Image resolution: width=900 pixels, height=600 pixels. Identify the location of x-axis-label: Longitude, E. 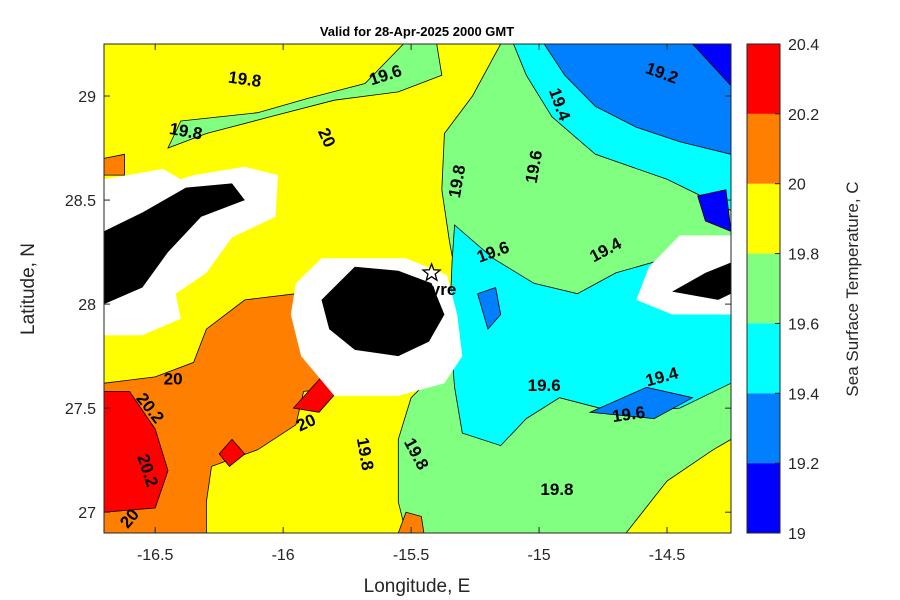
(417, 586).